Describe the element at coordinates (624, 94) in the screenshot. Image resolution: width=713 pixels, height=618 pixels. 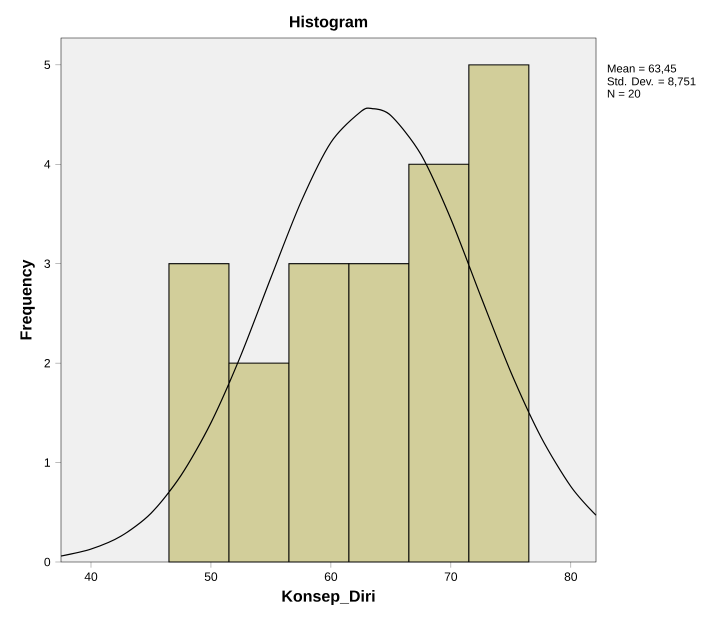
I see `text: N = 20` at that location.